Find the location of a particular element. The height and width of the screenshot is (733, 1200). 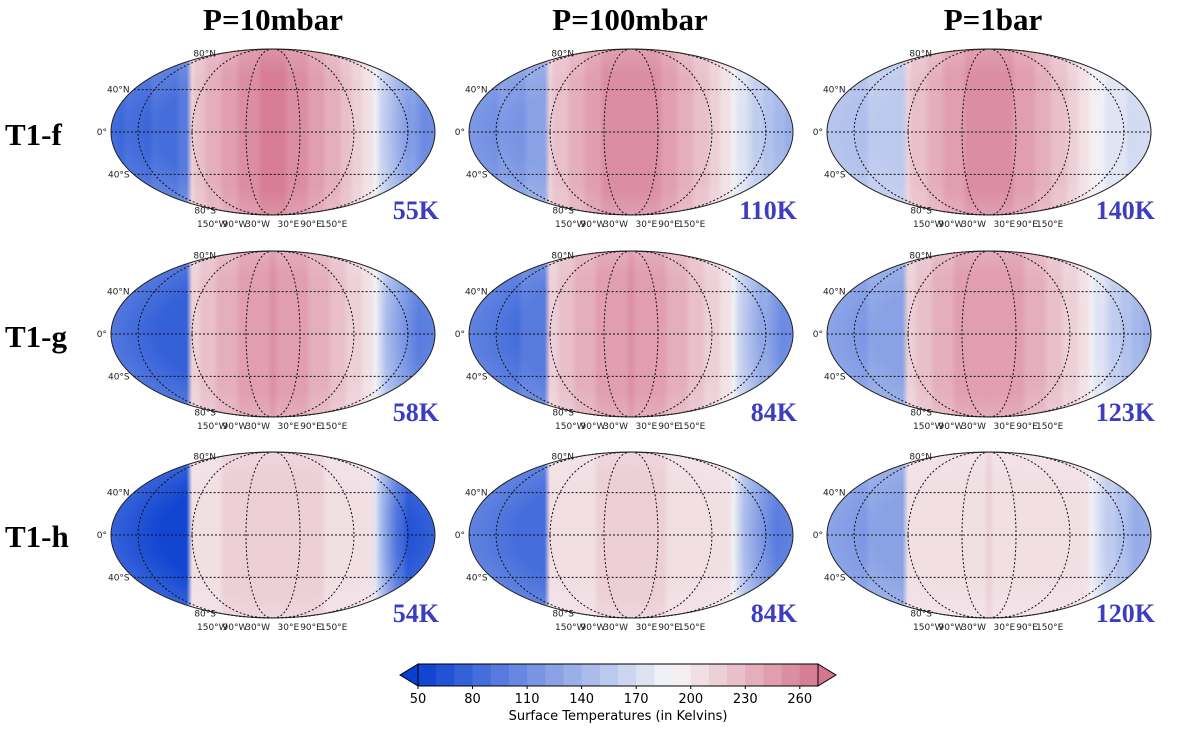

temperature-contrast-label: 55K is located at coordinates (416, 210).